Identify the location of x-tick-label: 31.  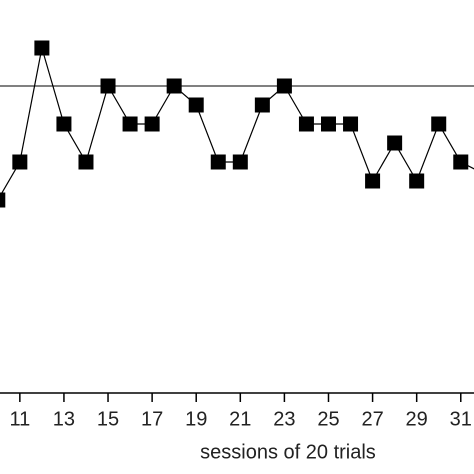
(461, 419).